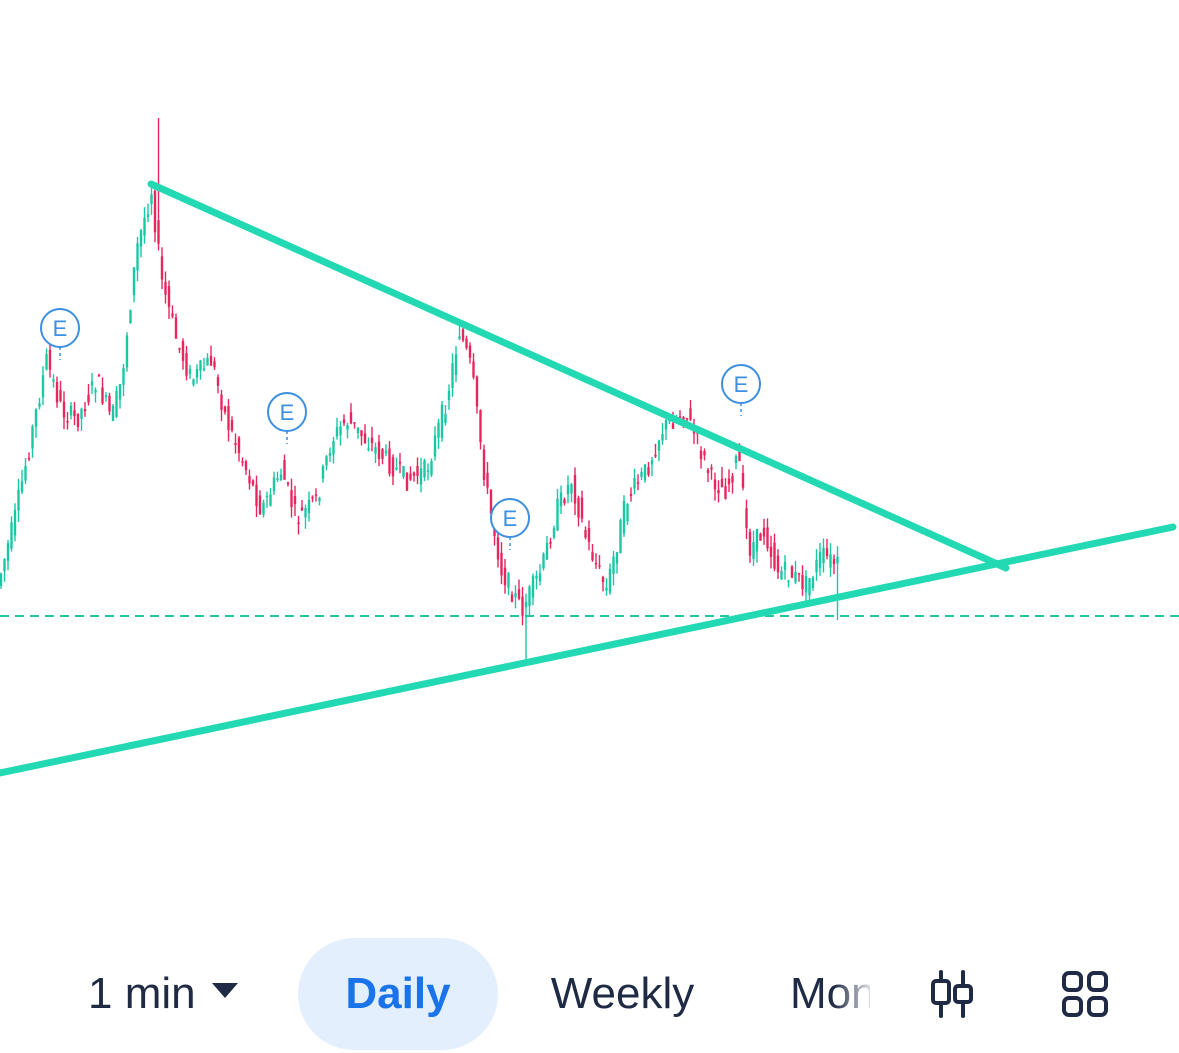 The height and width of the screenshot is (1053, 1179). Describe the element at coordinates (952, 994) in the screenshot. I see `chart-type-button` at that location.